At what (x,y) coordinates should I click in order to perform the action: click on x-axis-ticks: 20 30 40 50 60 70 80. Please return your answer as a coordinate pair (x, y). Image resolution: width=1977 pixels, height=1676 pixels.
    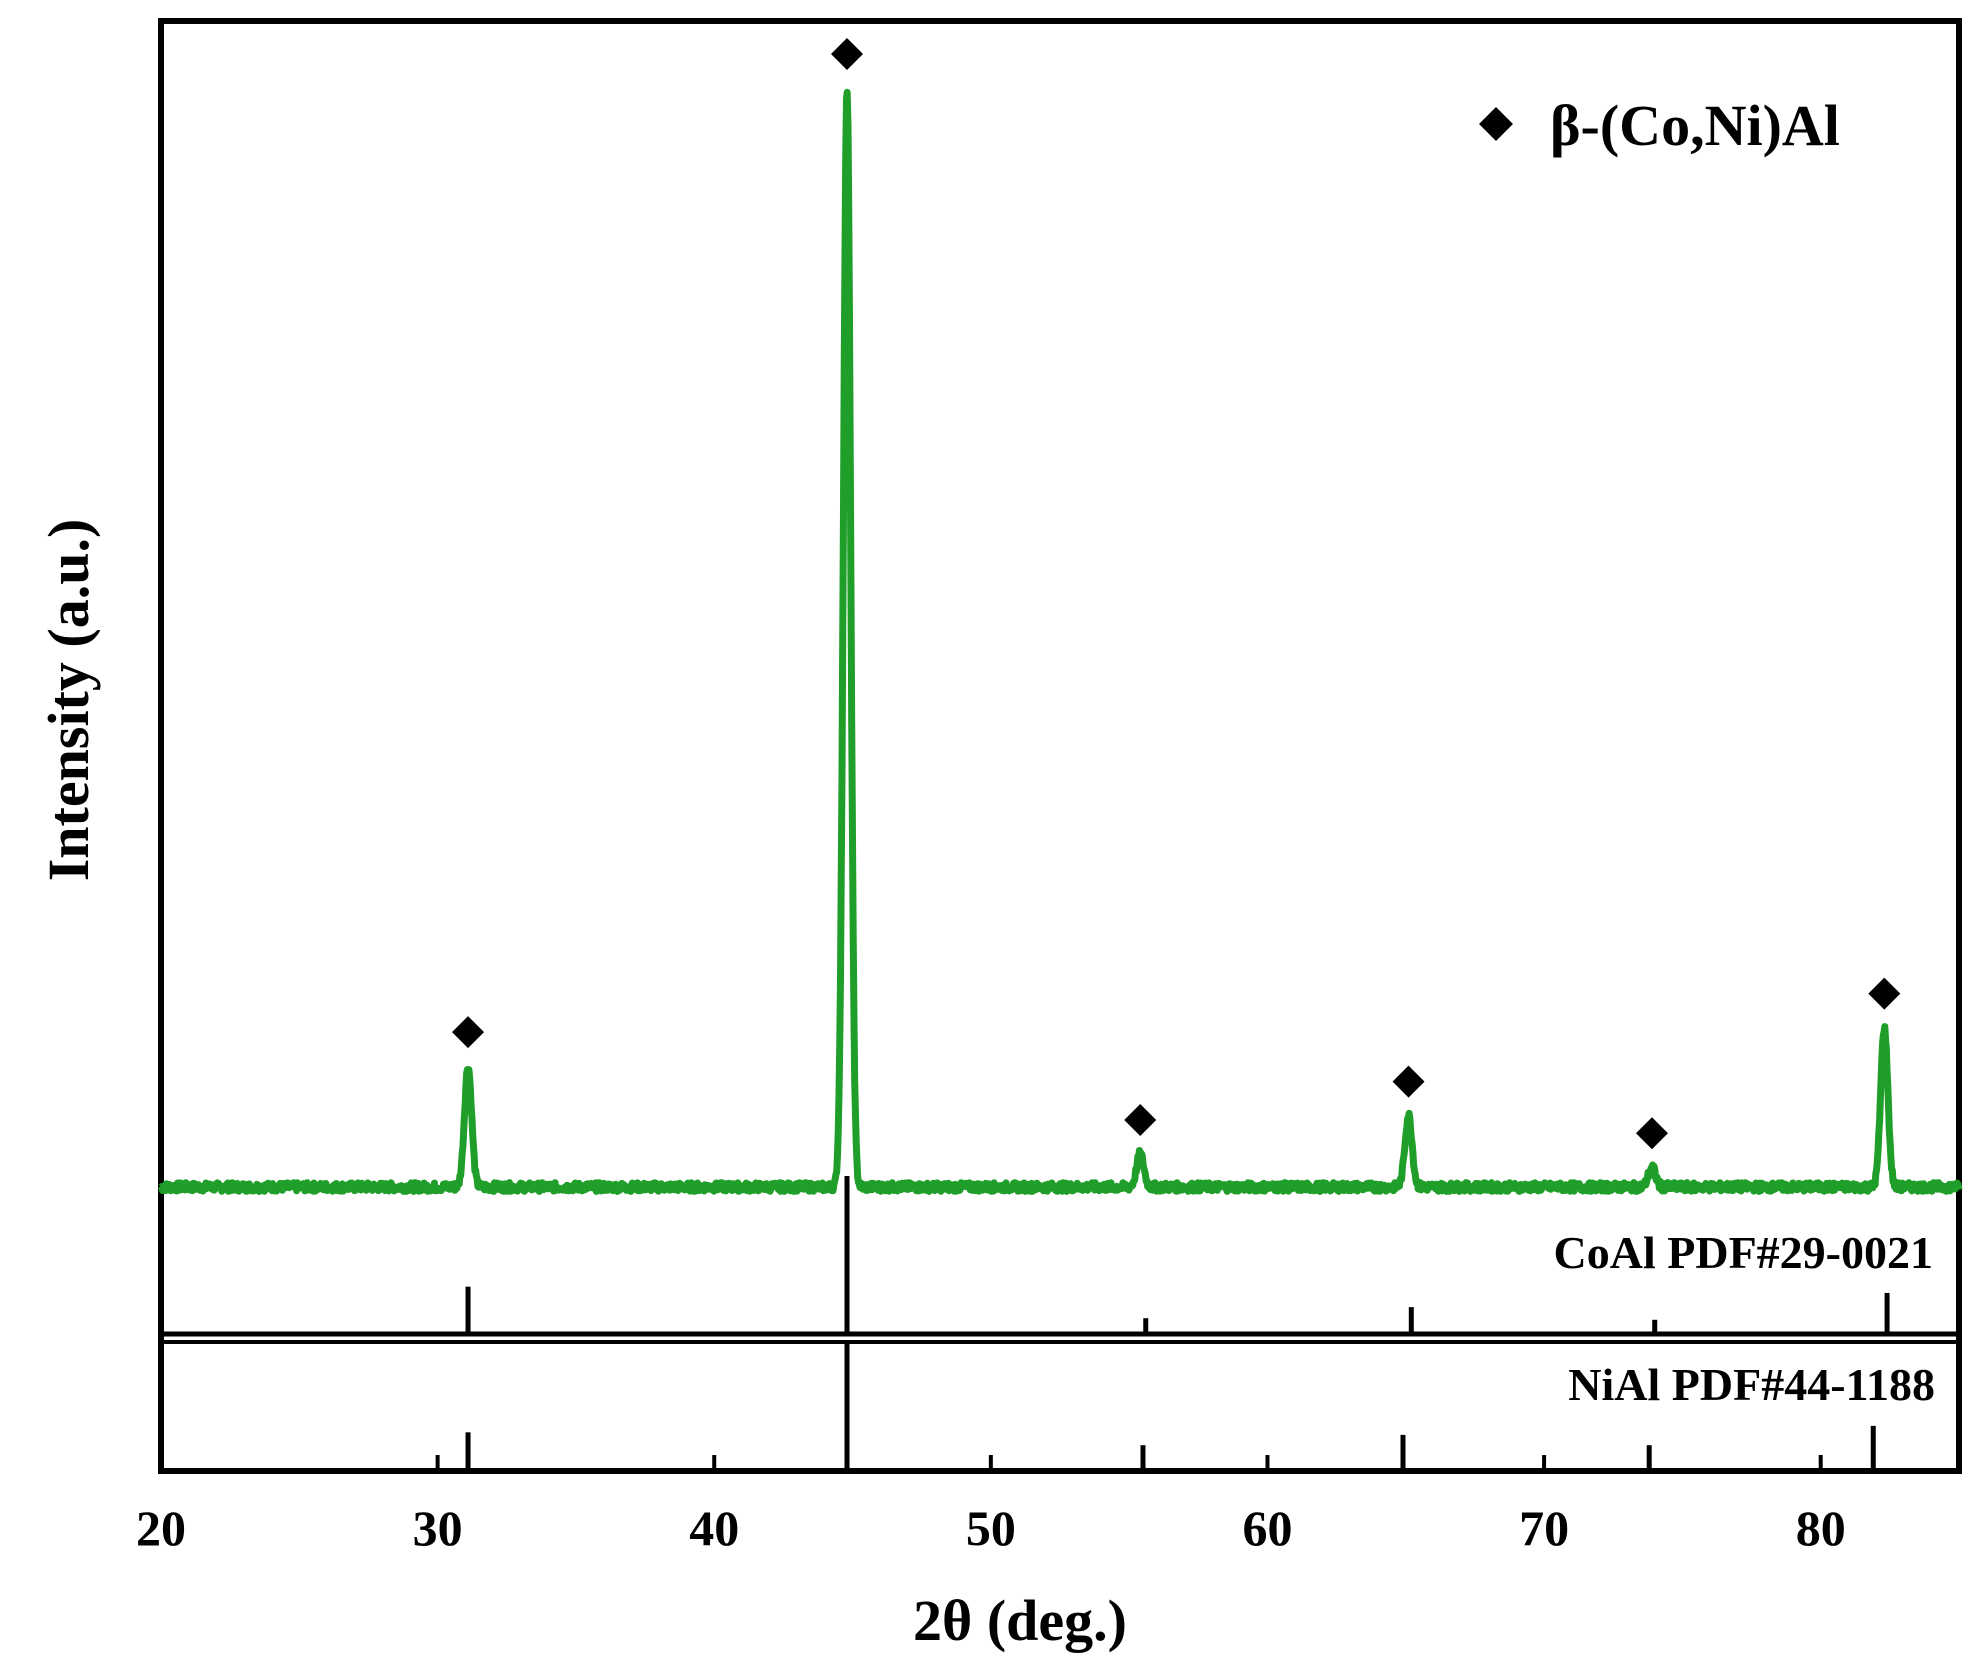
    Looking at the image, I should click on (991, 1505).